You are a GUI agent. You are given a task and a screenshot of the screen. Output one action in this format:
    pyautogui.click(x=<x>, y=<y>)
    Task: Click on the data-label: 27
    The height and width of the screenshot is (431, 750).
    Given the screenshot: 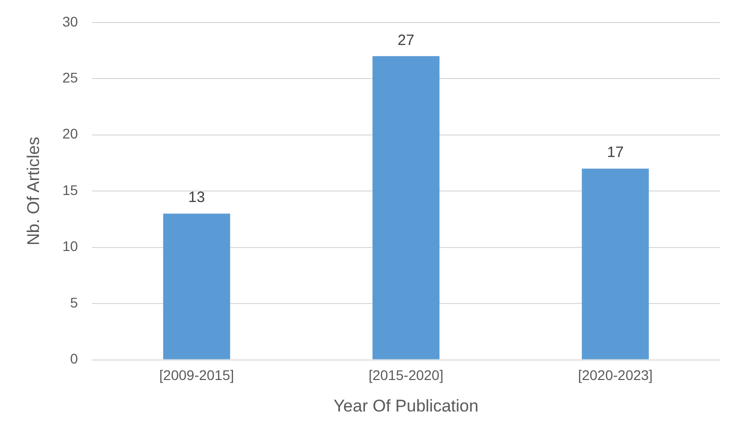 What is the action you would take?
    pyautogui.click(x=406, y=40)
    